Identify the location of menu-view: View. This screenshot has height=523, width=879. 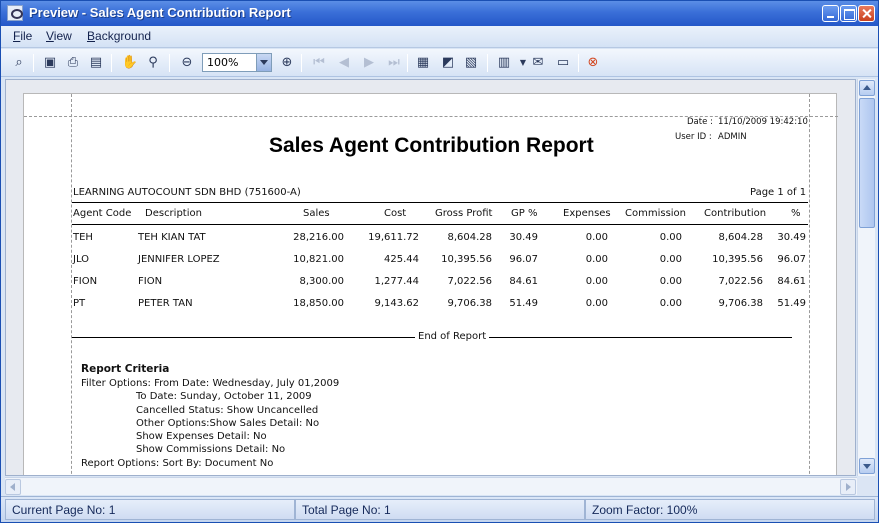
(59, 36).